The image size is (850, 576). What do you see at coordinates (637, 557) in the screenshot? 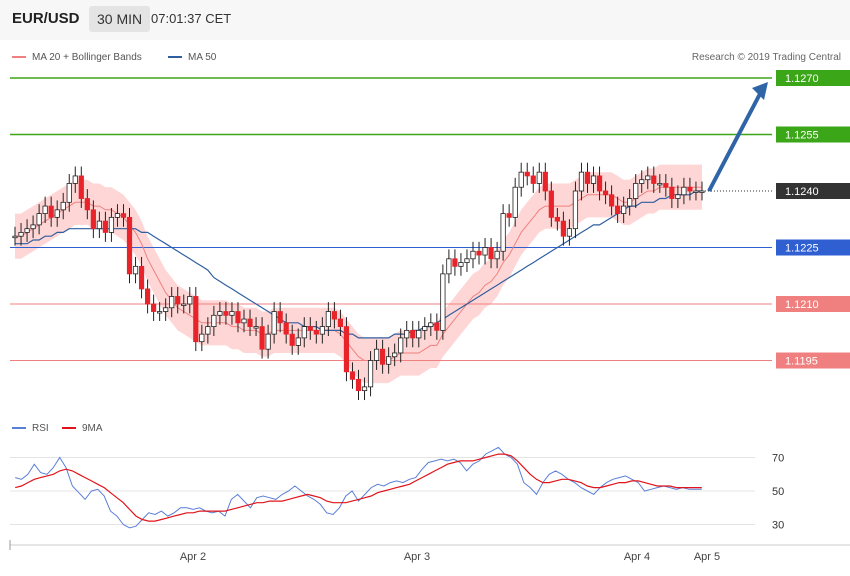
I see `time-tick-label: Apr 4` at bounding box center [637, 557].